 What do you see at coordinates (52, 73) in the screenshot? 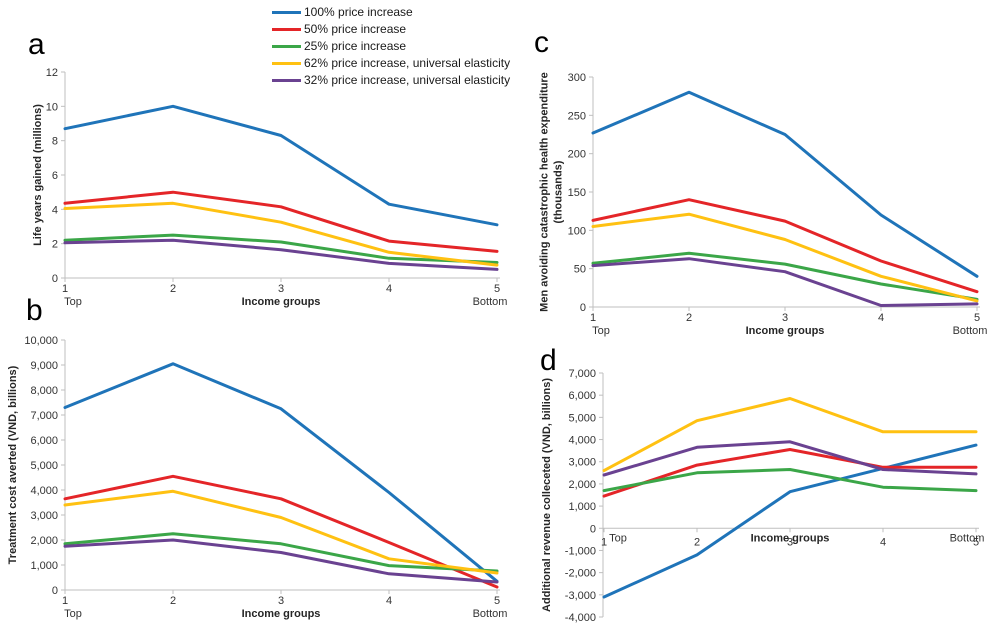
I see `y-tick-label: 12` at bounding box center [52, 73].